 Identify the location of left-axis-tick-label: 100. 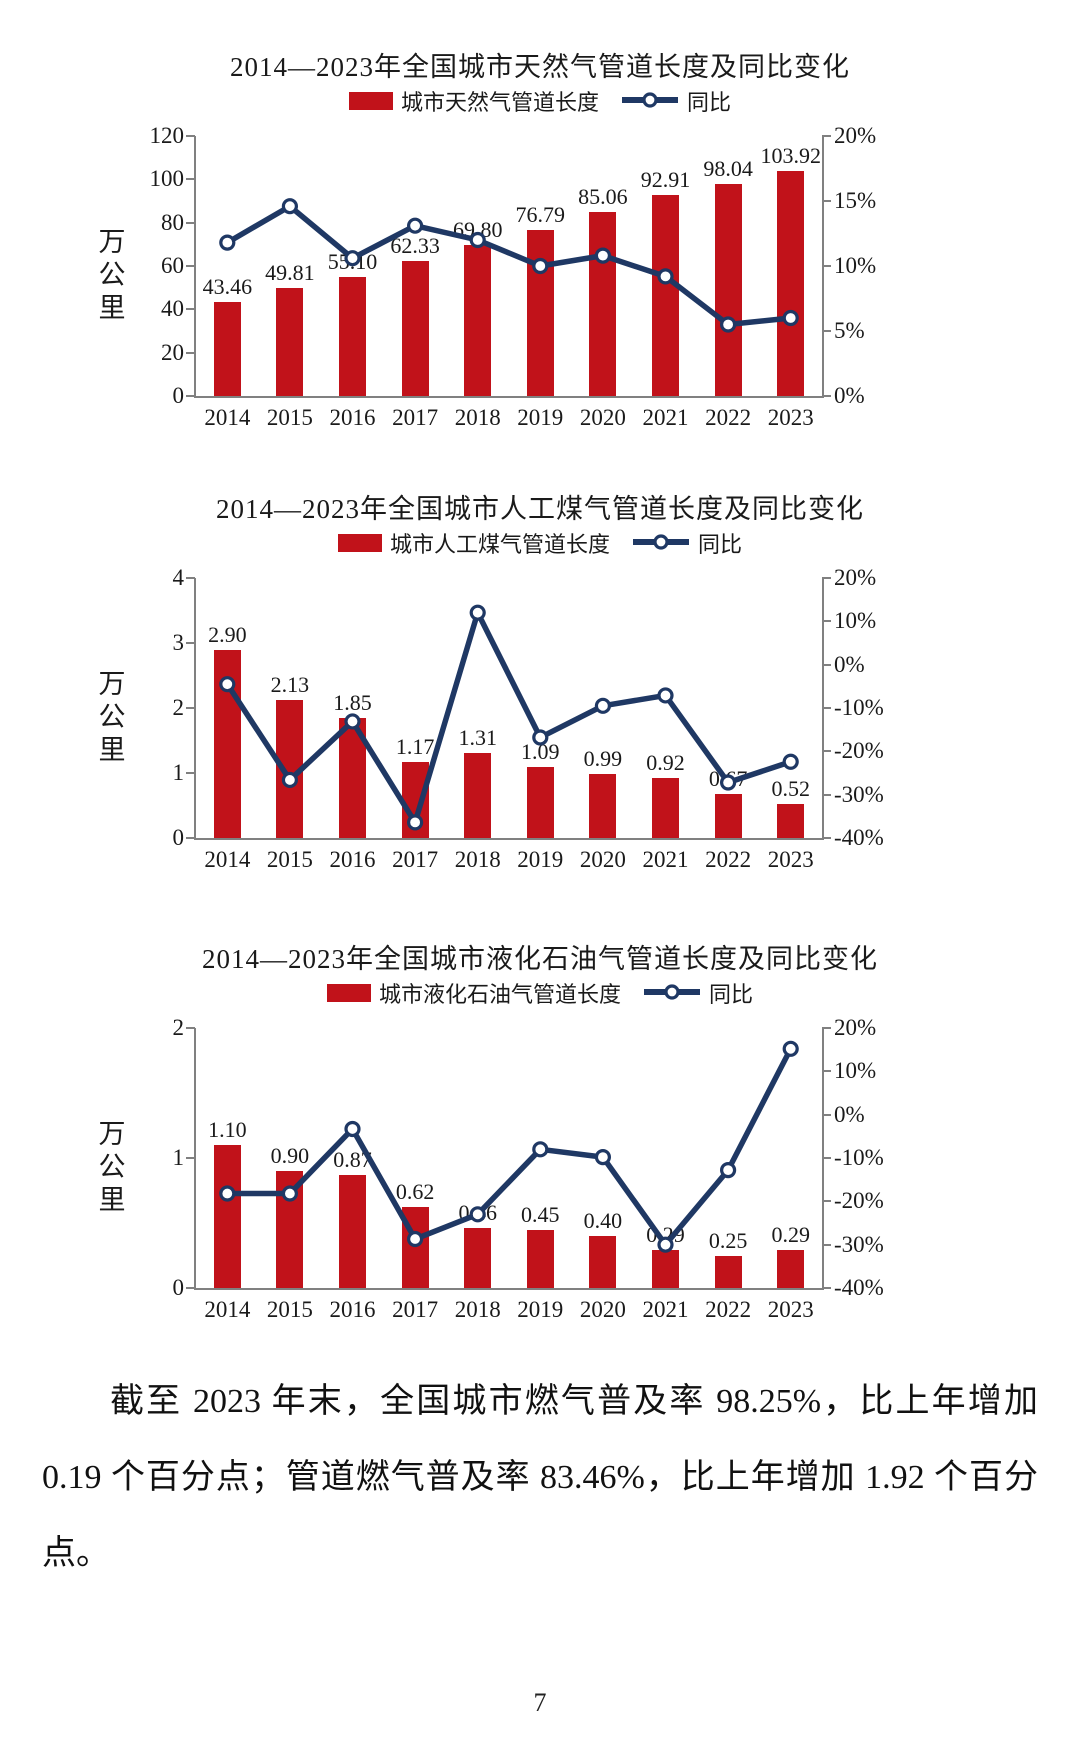
(167, 179).